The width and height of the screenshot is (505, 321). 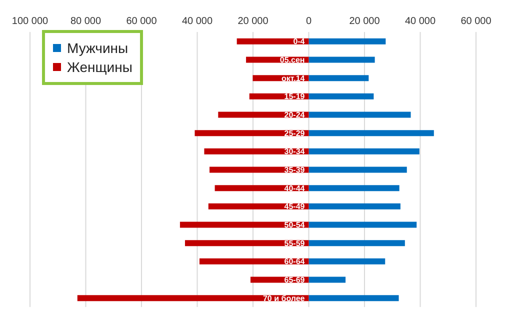 What do you see at coordinates (295, 243) in the screenshot?
I see `y-tick-label: 55-59` at bounding box center [295, 243].